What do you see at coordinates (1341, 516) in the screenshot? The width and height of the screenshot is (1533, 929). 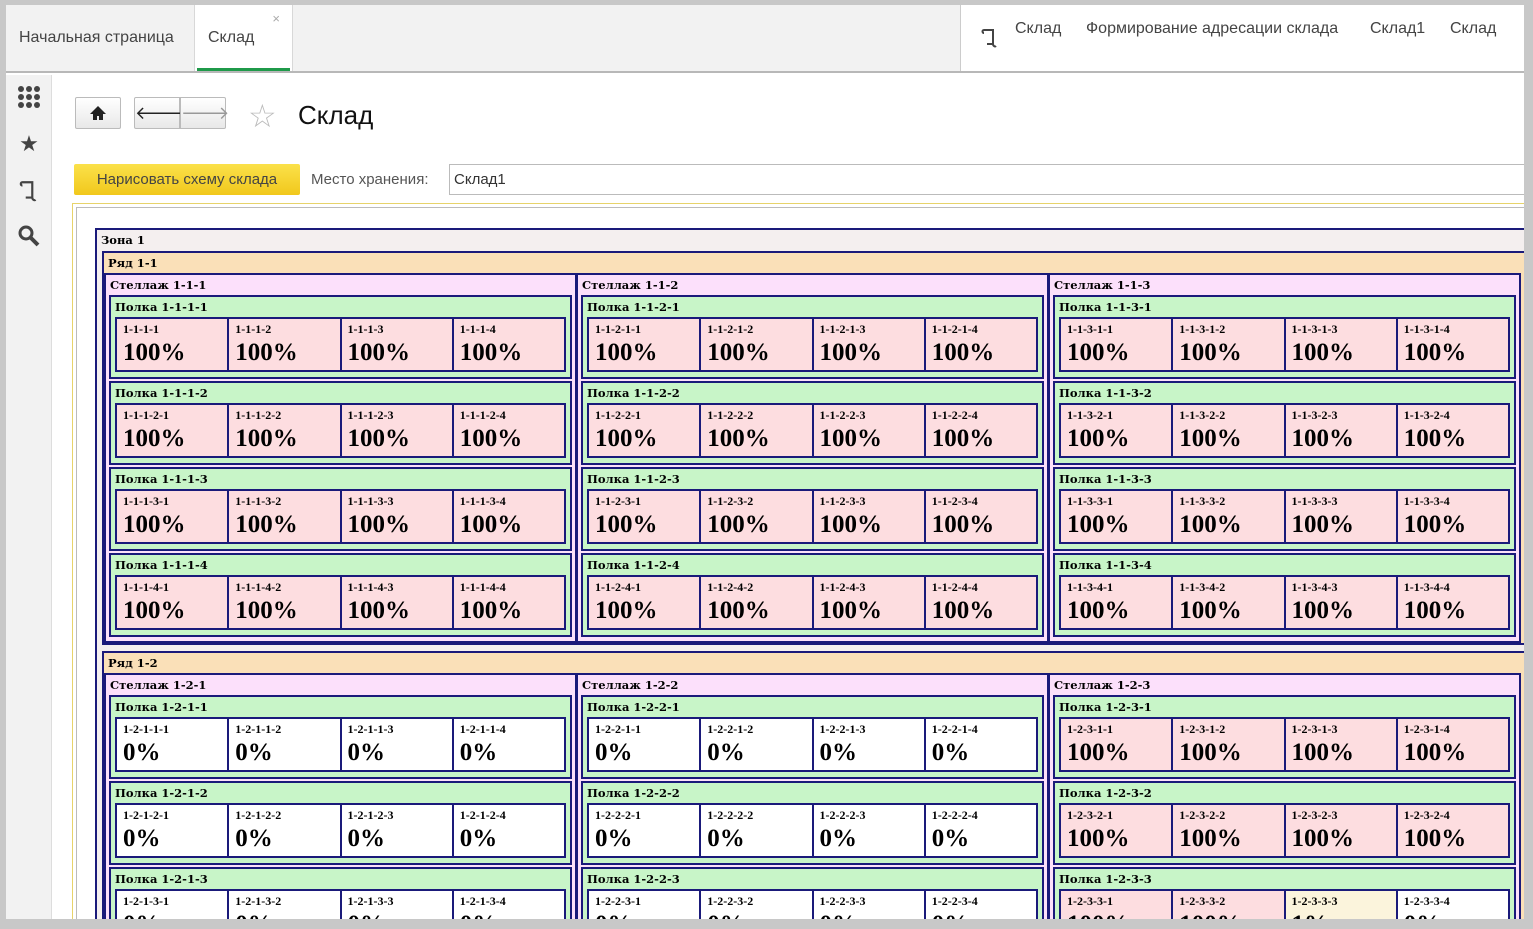 I see `storage-cell: 1-1-3-3-3 100%` at bounding box center [1341, 516].